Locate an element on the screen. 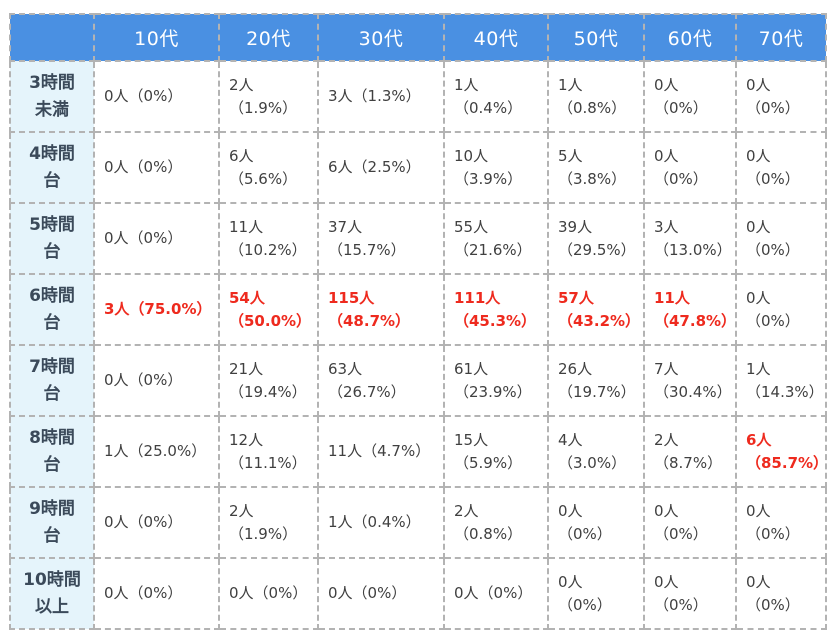 The width and height of the screenshot is (840, 639). row-header-4h: 4時間 台 is located at coordinates (52, 167).